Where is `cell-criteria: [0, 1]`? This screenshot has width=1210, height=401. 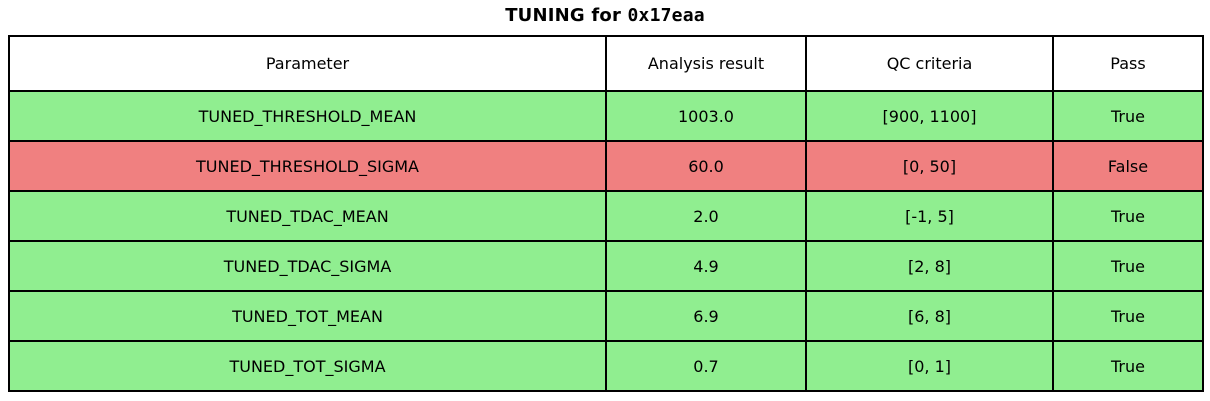 cell-criteria: [0, 1] is located at coordinates (929, 366).